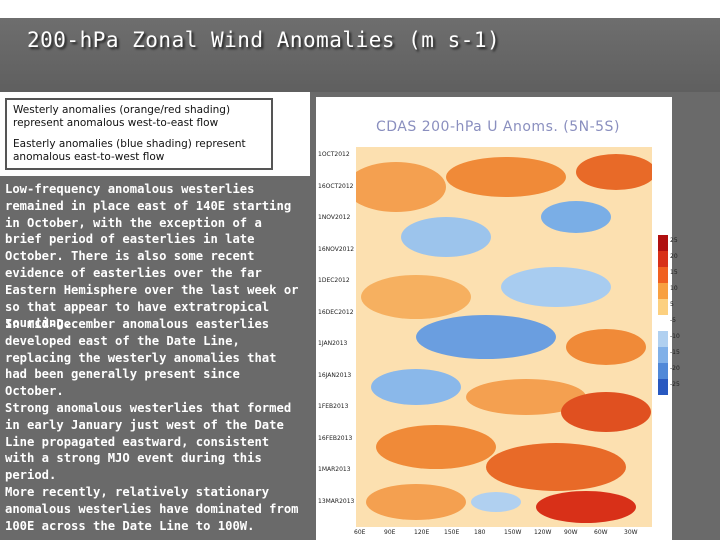  Describe the element at coordinates (264, 40) in the screenshot. I see `slide-title: 200-hPa Zonal Wind Anomalies (m s-1)` at that location.